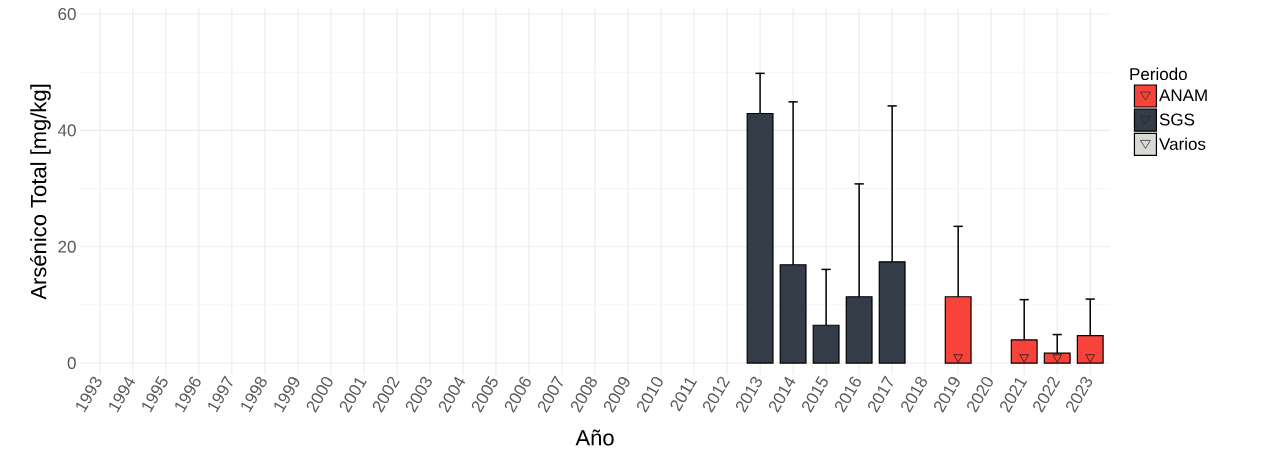 The image size is (1262, 476). What do you see at coordinates (1183, 95) in the screenshot?
I see `legend-label: ANAM` at bounding box center [1183, 95].